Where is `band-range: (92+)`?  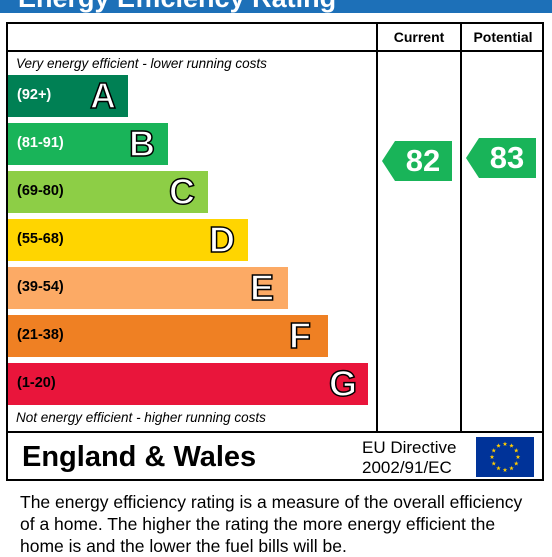
band-range: (92+) is located at coordinates (34, 95).